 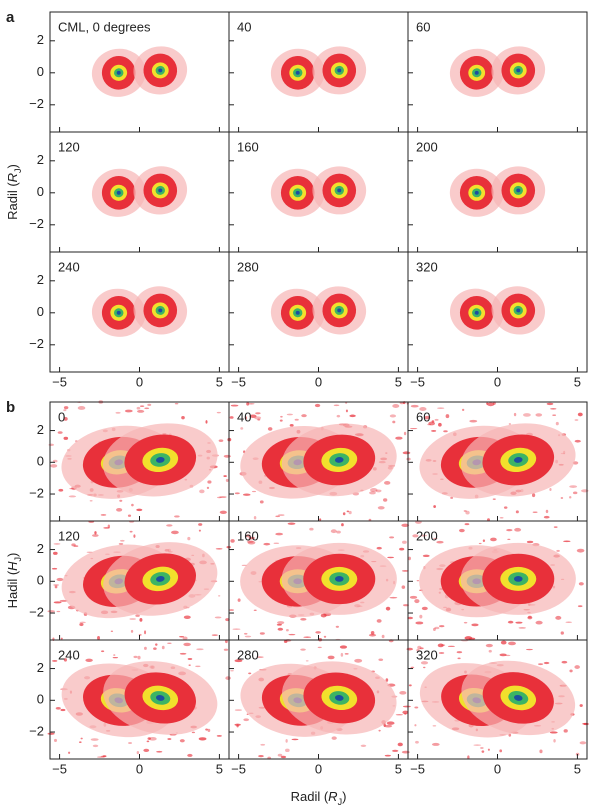 What do you see at coordinates (12, 555) in the screenshot?
I see `axis-label-part: )` at bounding box center [12, 555].